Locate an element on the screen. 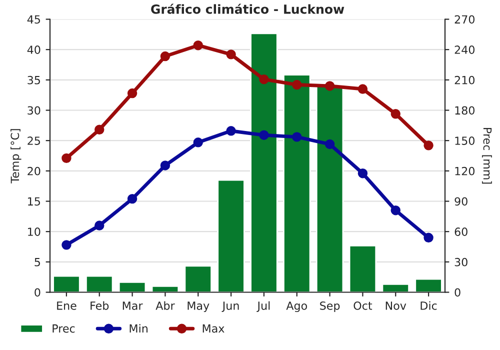  y2-tick-label: 90 is located at coordinates (461, 201).